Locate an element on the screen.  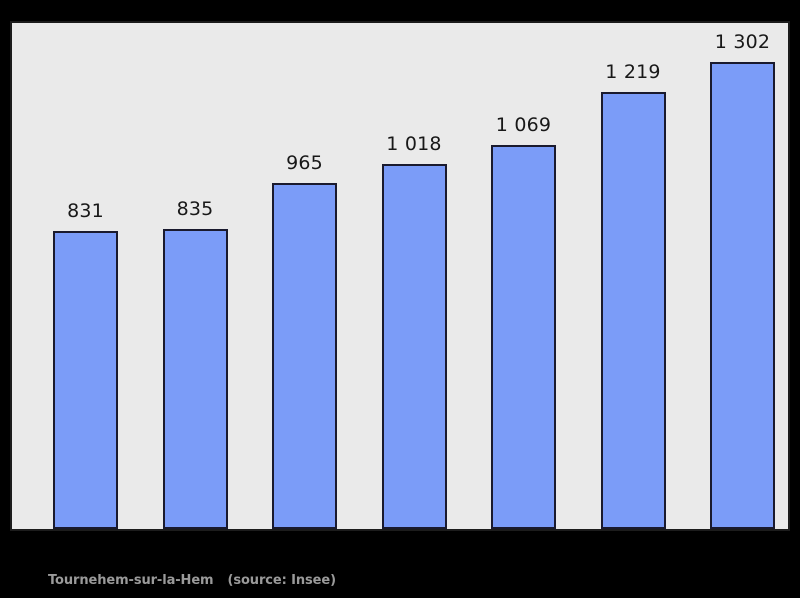
bar-group: 835 is located at coordinates (195, 364).